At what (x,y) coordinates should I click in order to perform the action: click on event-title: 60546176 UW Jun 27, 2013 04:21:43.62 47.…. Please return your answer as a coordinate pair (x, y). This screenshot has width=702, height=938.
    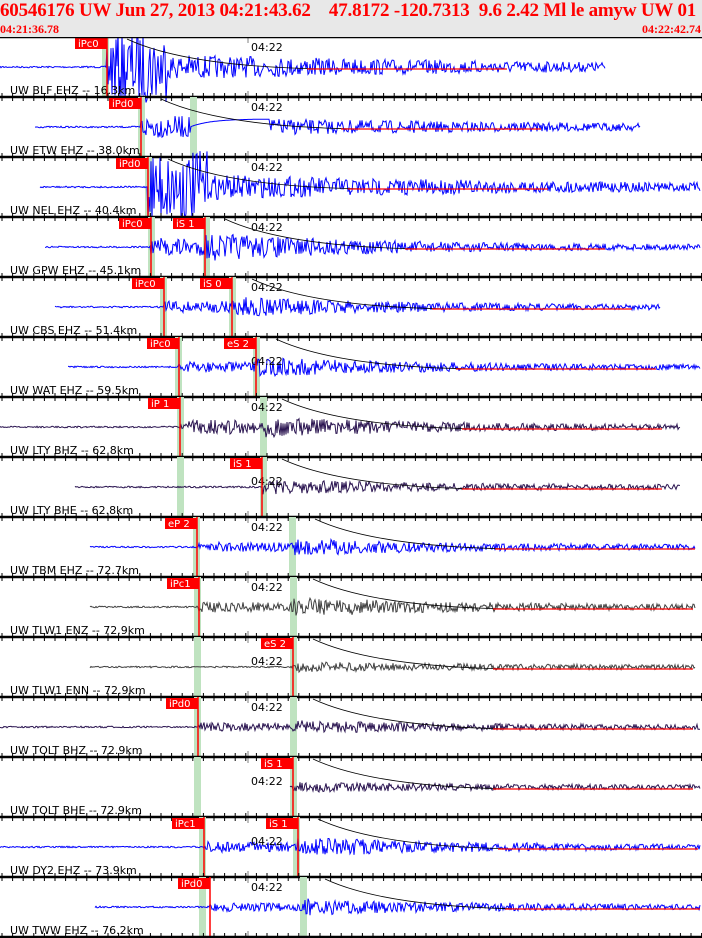
    Looking at the image, I should click on (351, 10).